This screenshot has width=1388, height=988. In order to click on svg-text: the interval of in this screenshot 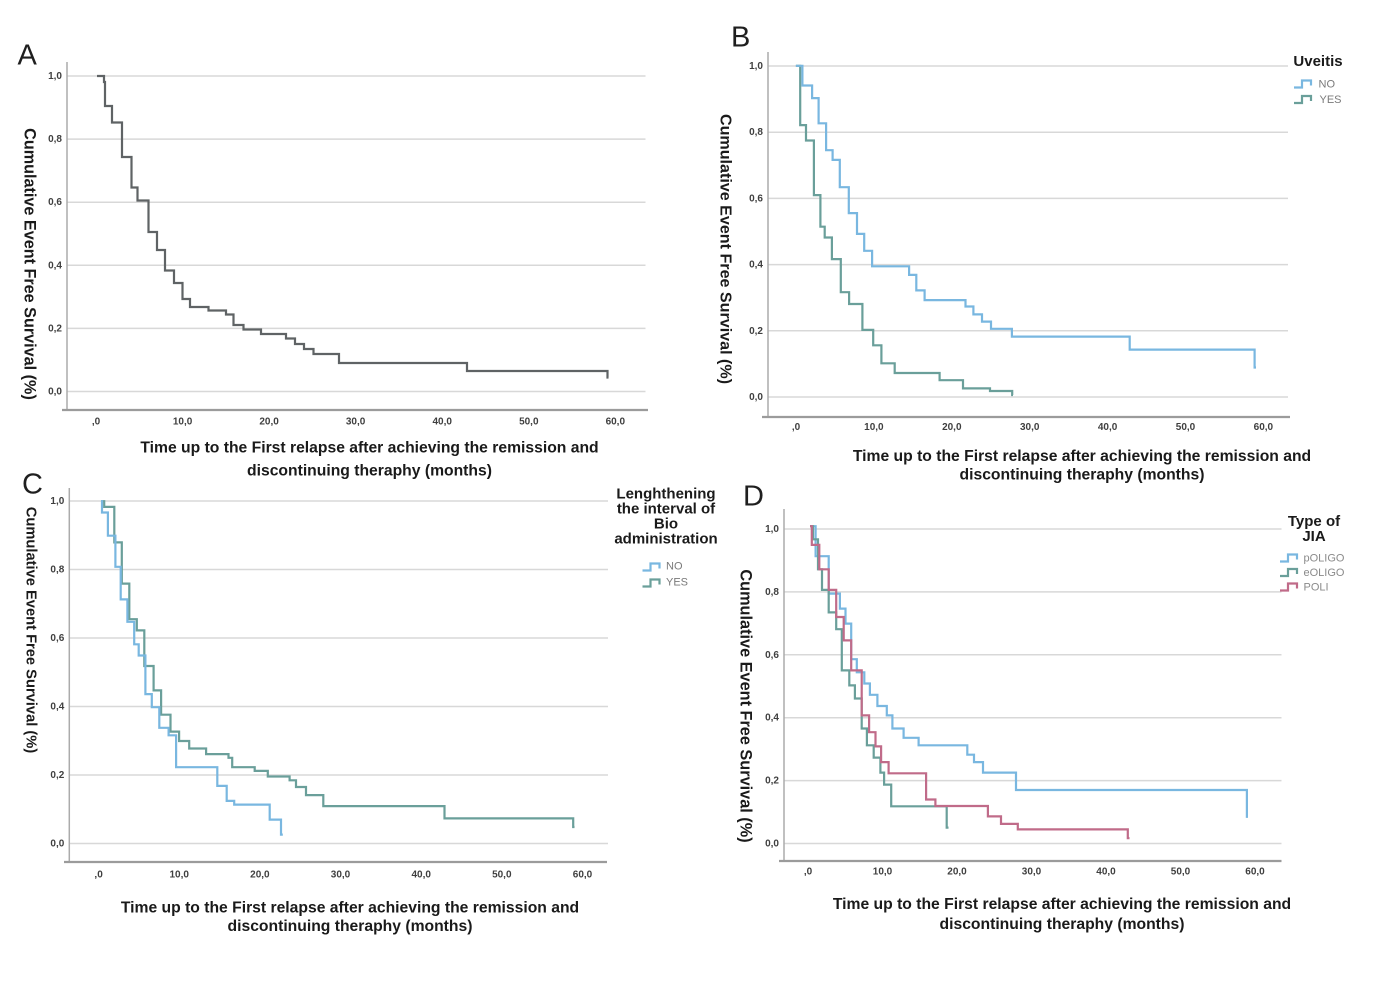, I will do `click(666, 509)`.